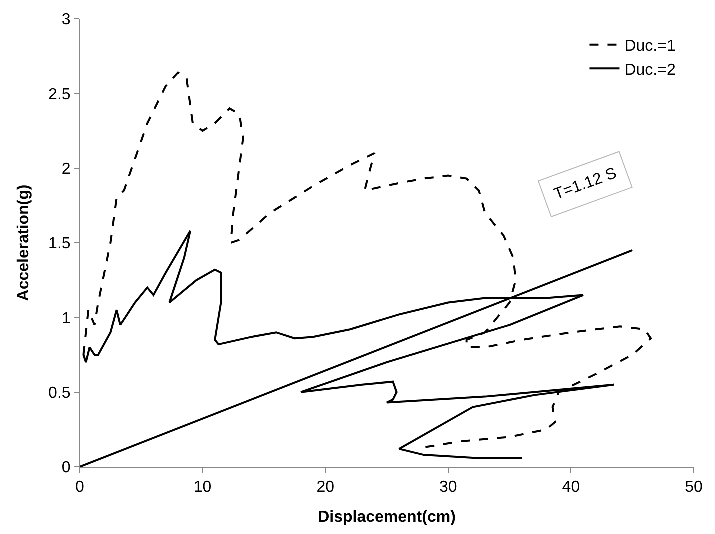 The height and width of the screenshot is (534, 715). I want to click on legend-label: Duc.=1, so click(650, 47).